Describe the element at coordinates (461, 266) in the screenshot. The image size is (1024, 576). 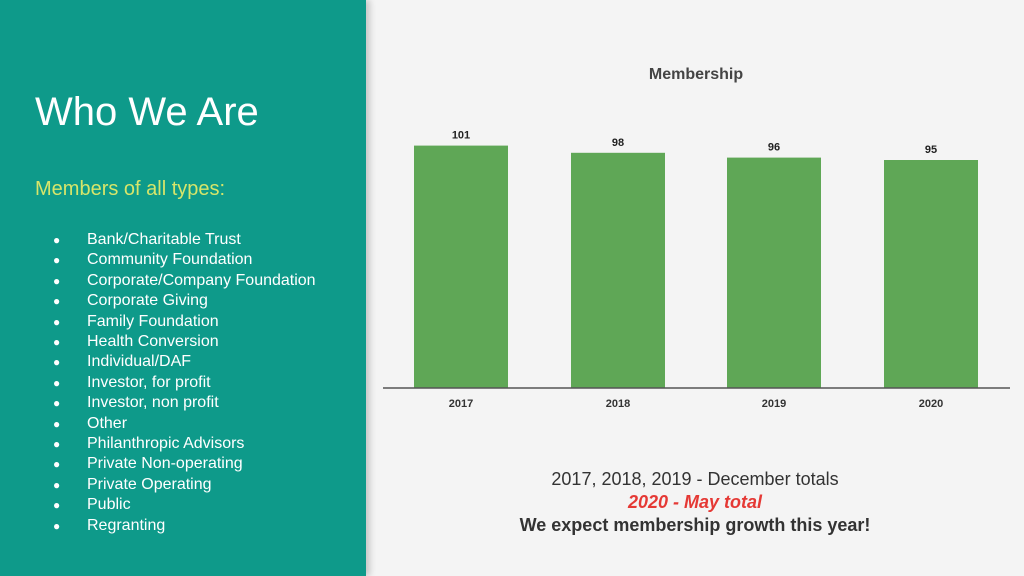
I see `bar-2017` at that location.